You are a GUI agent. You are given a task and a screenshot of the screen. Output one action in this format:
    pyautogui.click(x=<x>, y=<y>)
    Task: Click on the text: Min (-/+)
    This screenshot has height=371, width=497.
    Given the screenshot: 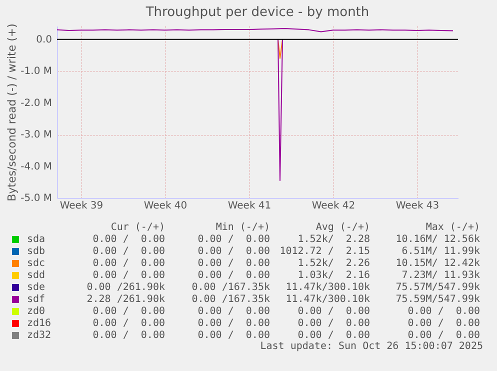 What is the action you would take?
    pyautogui.click(x=242, y=228)
    